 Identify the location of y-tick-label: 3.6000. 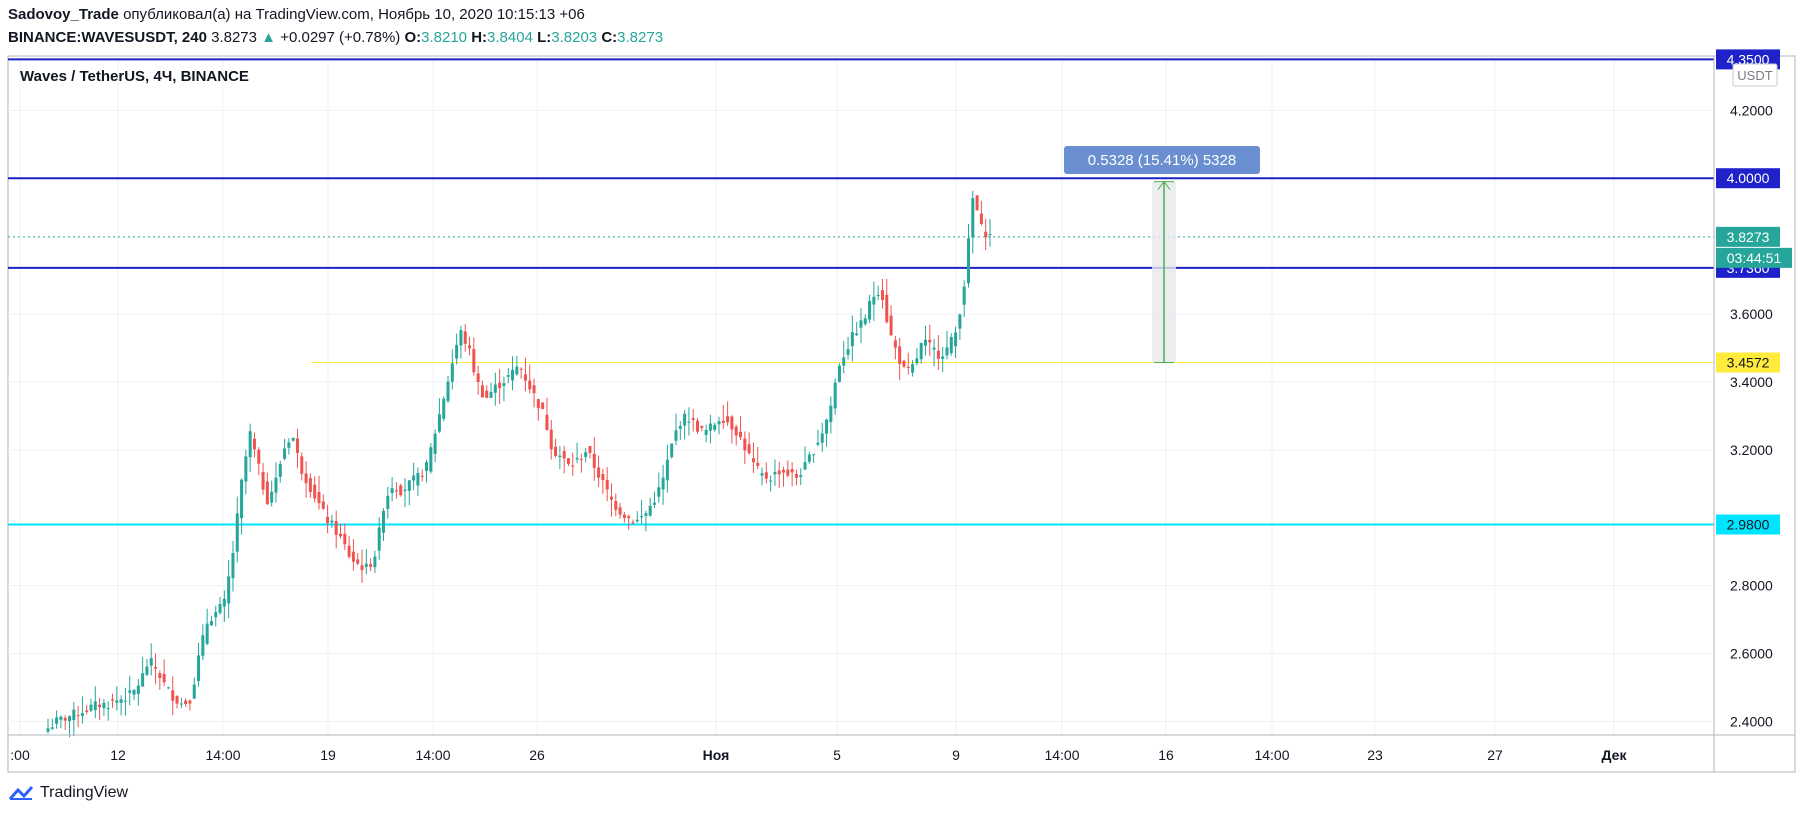
(1751, 314).